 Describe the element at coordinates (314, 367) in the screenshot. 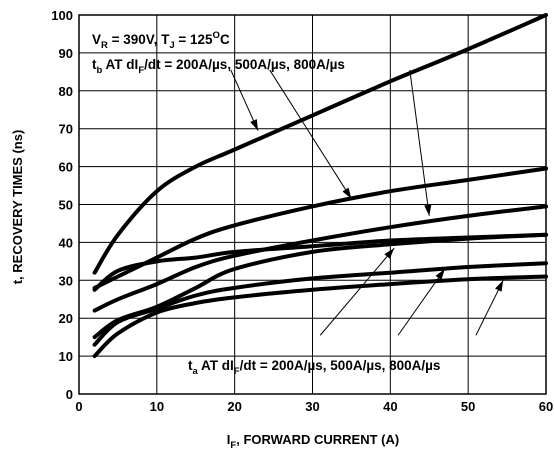

I see `ta-series-label: ta AT dIF/dt = 200A/µs, 500A/µs, 800A/µs` at that location.